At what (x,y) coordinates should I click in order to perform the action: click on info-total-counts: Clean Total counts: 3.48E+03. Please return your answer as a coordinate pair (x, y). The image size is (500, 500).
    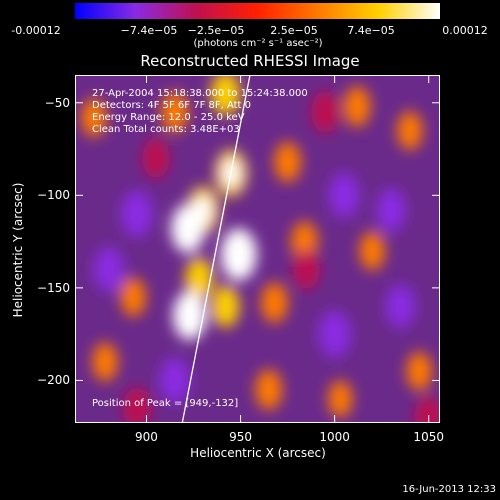
    Looking at the image, I should click on (166, 129).